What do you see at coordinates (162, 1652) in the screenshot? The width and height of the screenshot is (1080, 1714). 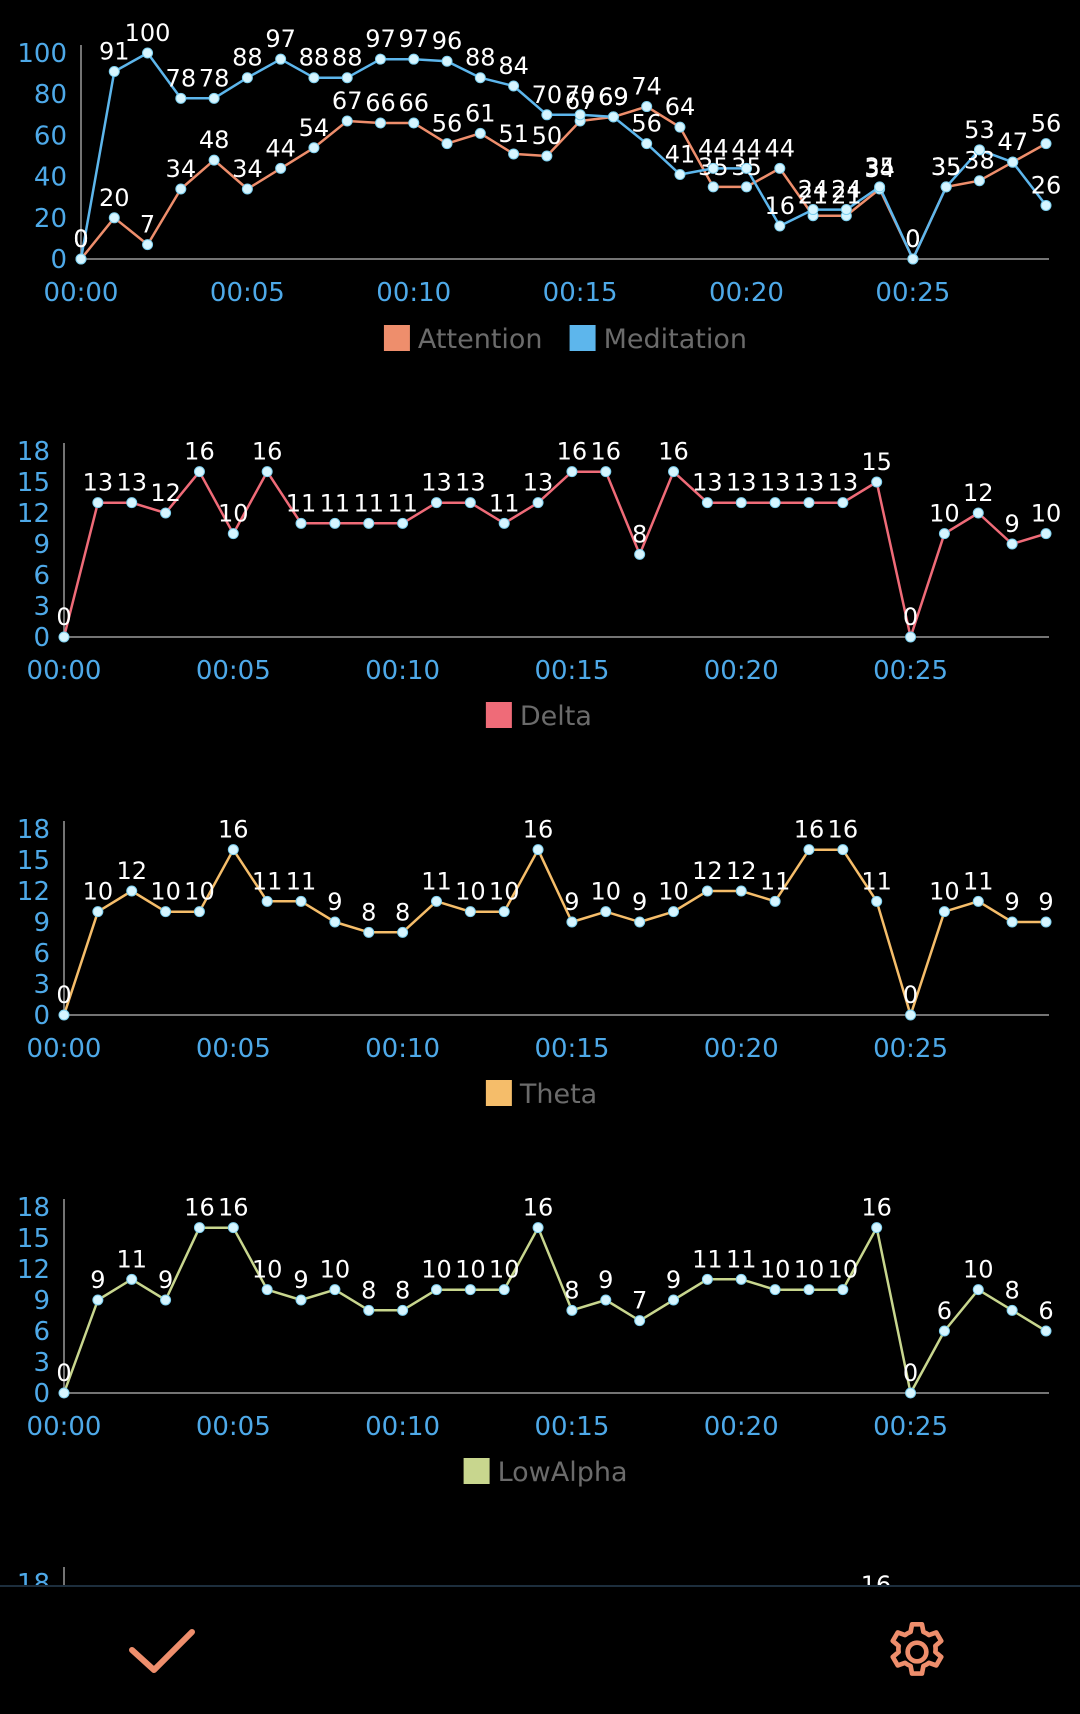 I see `confirm-button` at bounding box center [162, 1652].